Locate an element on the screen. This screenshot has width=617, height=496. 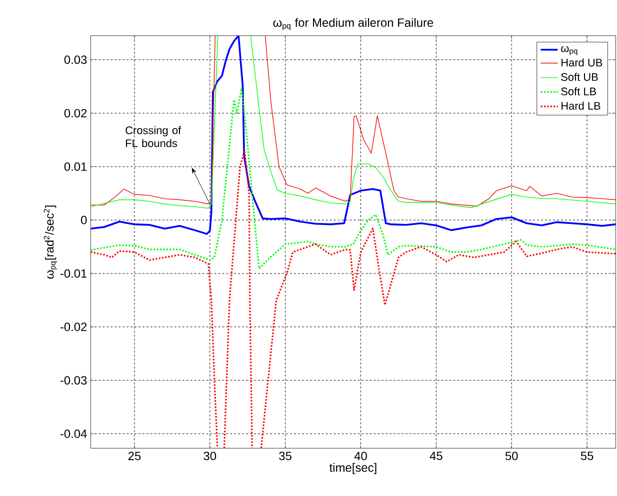
y-tick-label: 0.02 is located at coordinates (75, 113).